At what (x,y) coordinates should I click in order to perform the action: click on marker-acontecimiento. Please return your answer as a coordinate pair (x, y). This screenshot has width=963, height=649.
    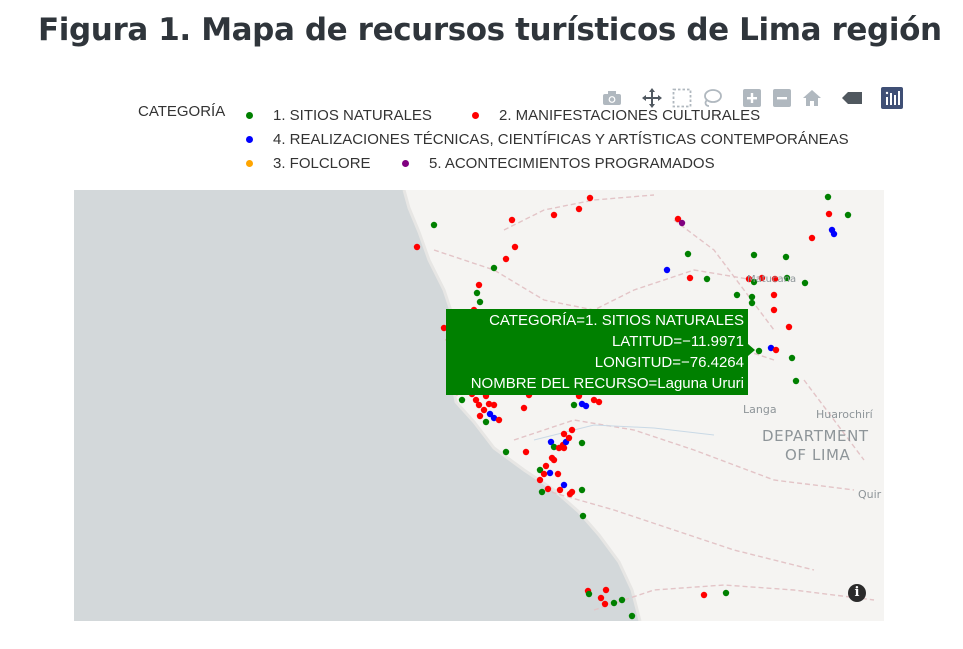
    Looking at the image, I should click on (682, 223).